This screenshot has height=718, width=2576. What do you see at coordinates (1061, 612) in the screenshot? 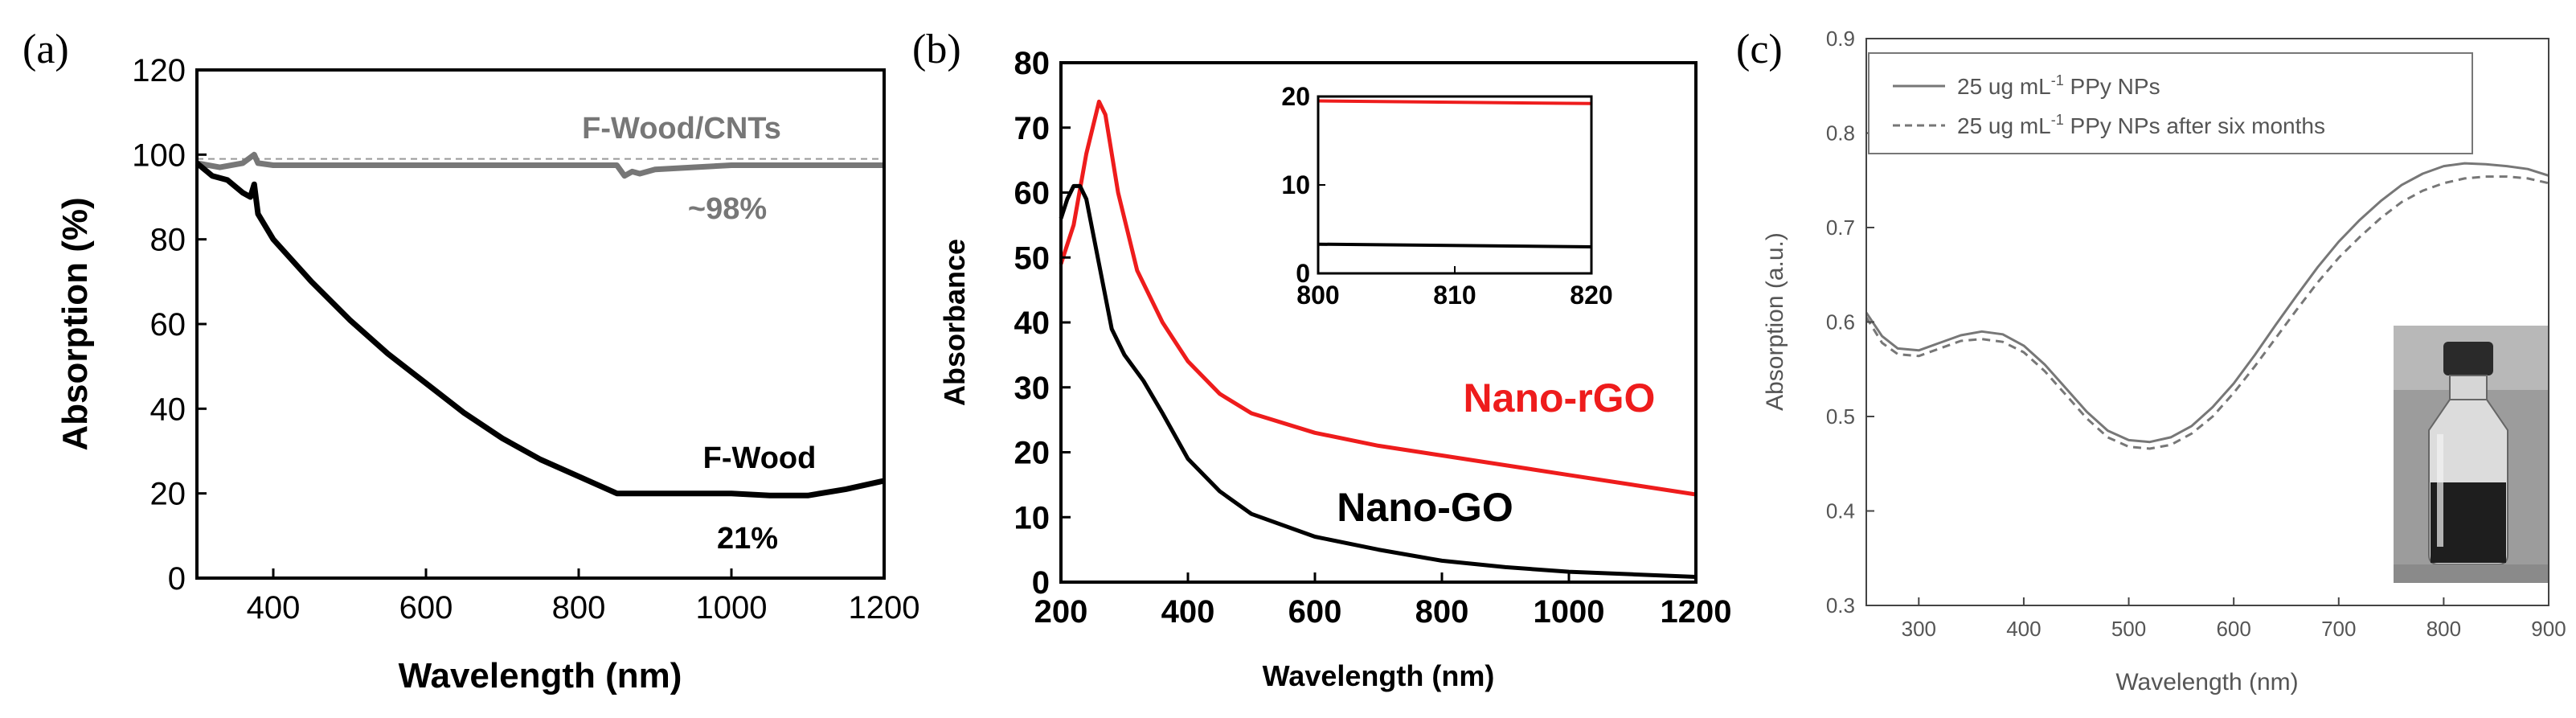
I see `panel-b-x-tick-label: 200` at bounding box center [1061, 612].